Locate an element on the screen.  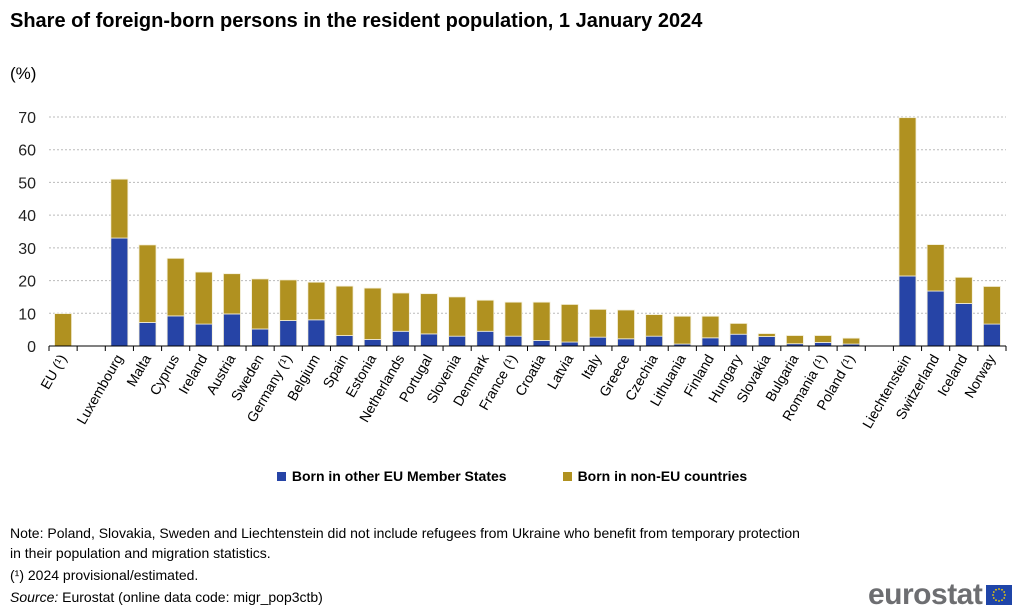
eu-flag-icon is located at coordinates (999, 595).